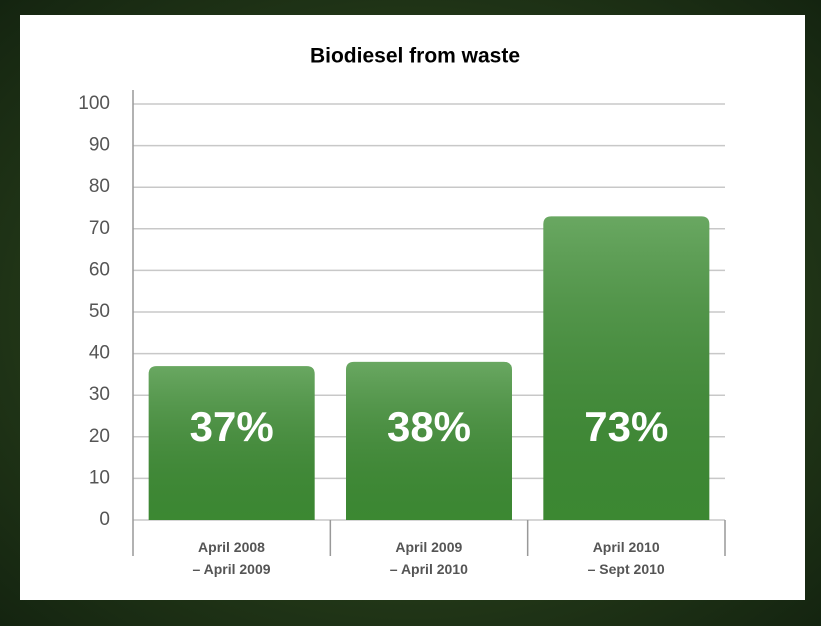 This screenshot has height=626, width=821. I want to click on y-tick-label: 20, so click(99, 436).